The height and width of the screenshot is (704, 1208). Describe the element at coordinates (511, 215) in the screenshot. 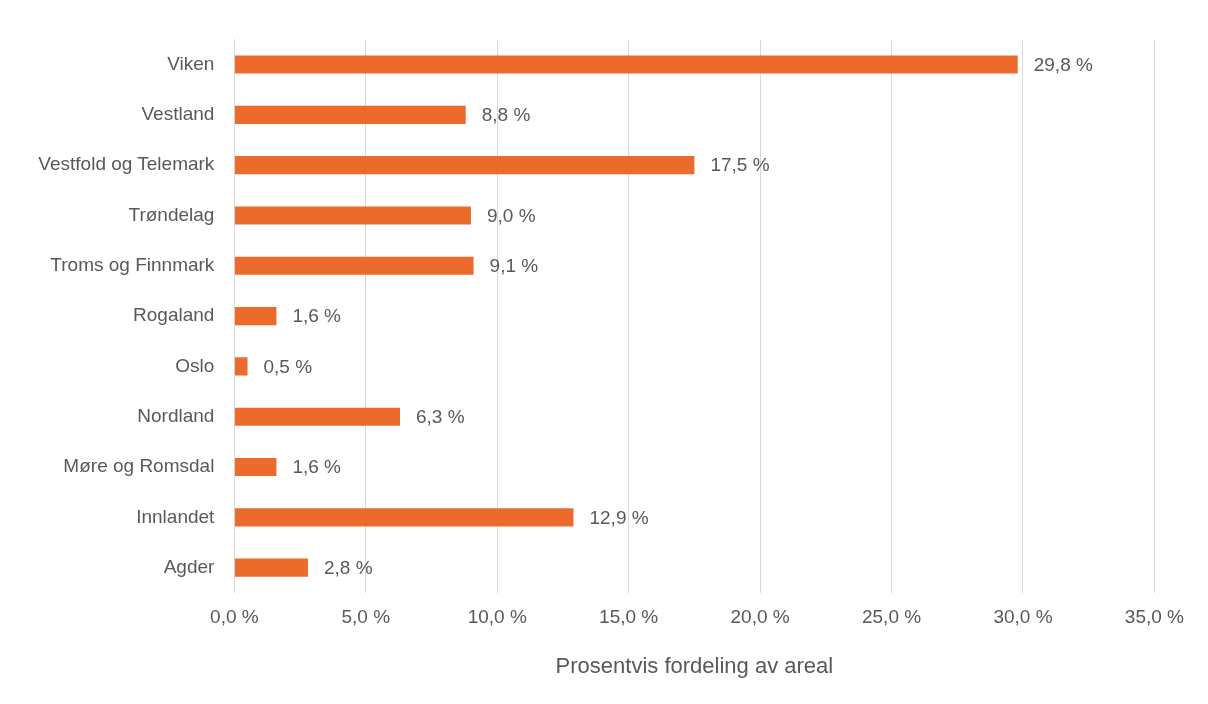

I see `data-label: 9,0 %` at that location.